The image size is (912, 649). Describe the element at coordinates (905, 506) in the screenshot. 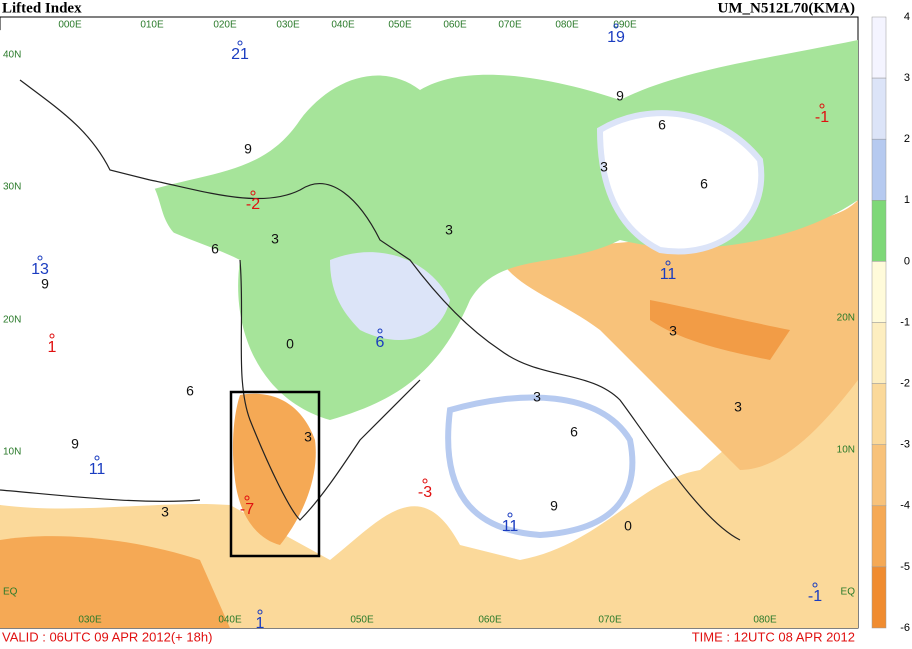

I see `colorbar-label: -4` at that location.